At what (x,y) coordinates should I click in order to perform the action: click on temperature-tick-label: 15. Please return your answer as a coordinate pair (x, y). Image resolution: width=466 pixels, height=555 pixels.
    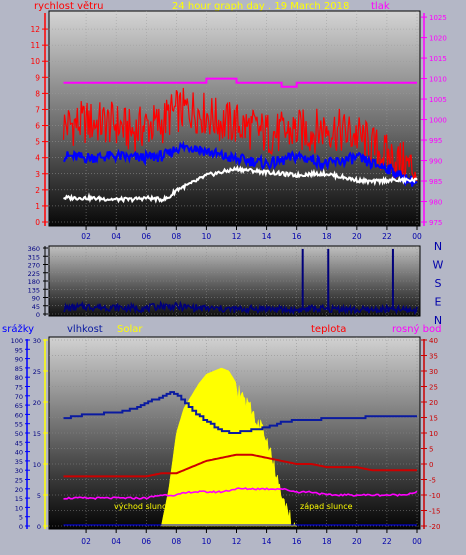
    Looking at the image, I should click on (433, 419).